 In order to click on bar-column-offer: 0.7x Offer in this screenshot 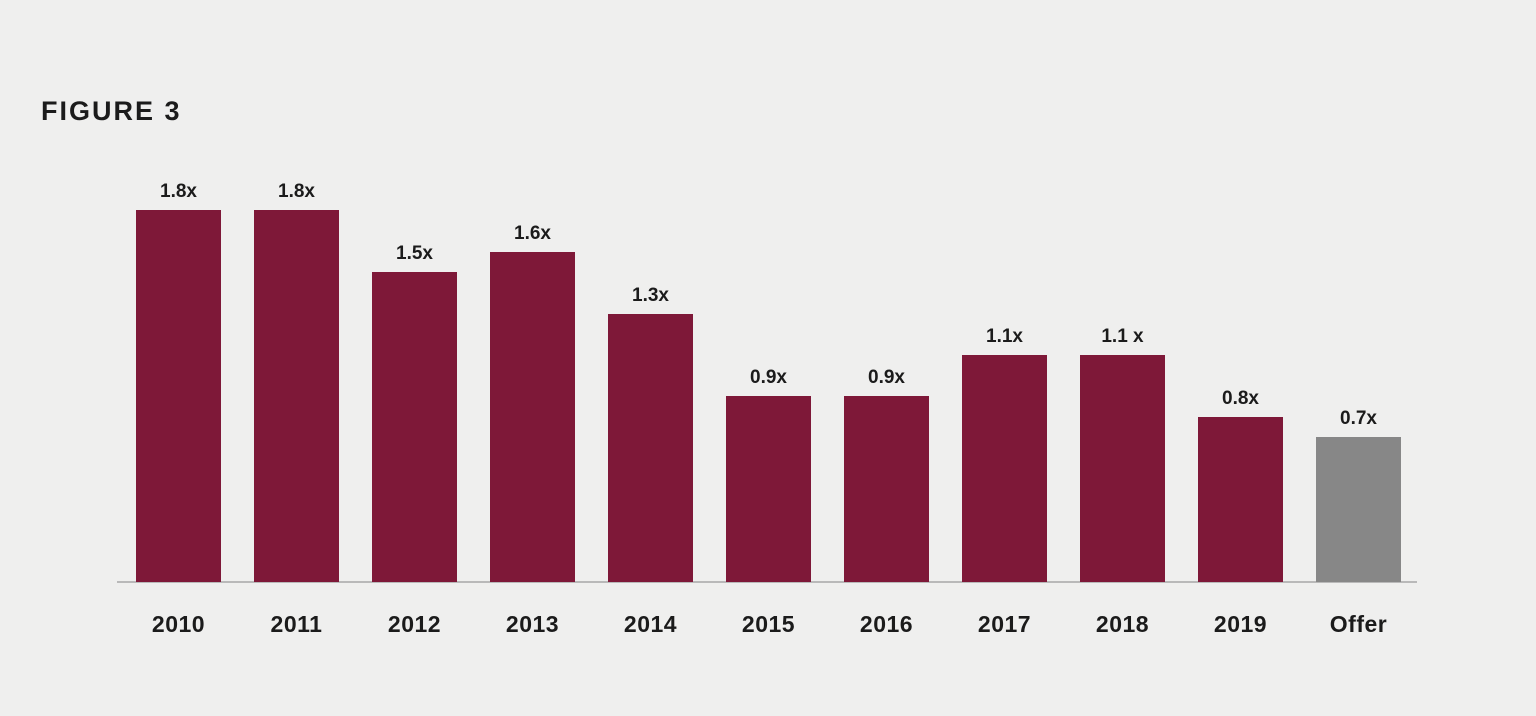, I will do `click(1358, 522)`.